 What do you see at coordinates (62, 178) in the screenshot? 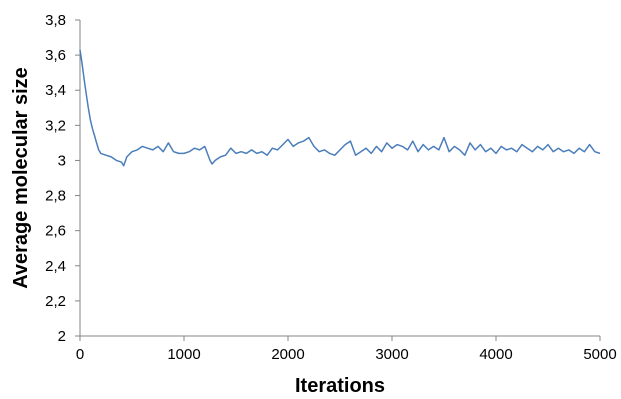
I see `y-axis-ticks: 2 2,2 2,4 2,6 2,8 3 3,2 3,4 3,6 3,8` at bounding box center [62, 178].